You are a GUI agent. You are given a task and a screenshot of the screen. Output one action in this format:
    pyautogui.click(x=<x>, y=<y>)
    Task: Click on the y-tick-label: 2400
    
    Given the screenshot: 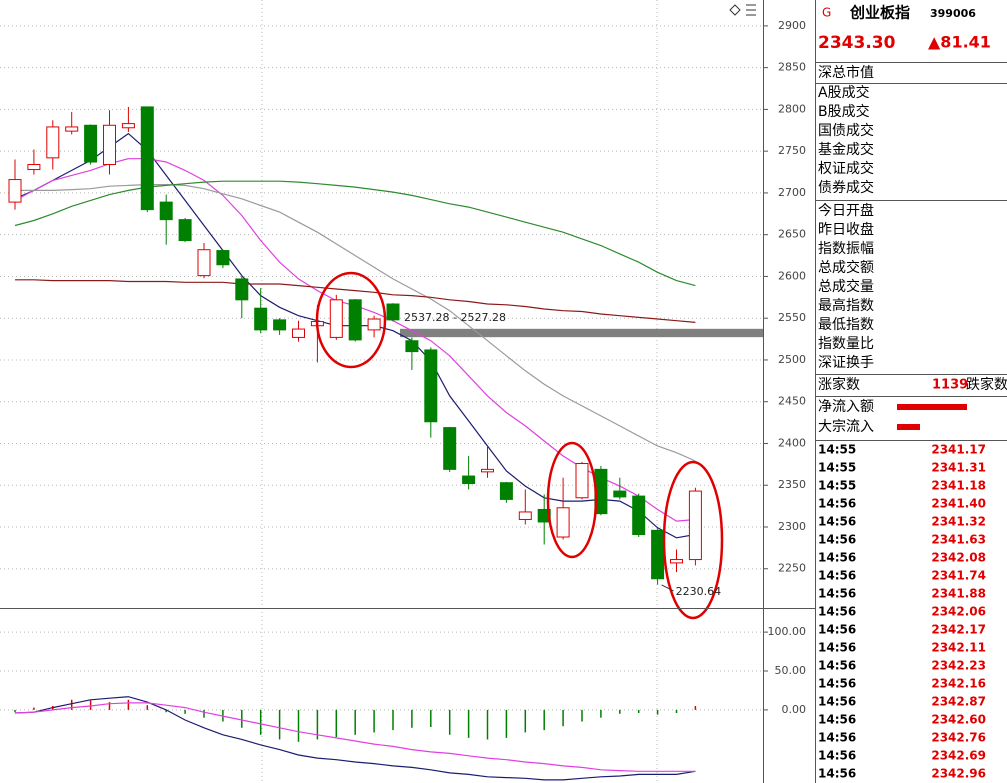 What is the action you would take?
    pyautogui.click(x=792, y=442)
    